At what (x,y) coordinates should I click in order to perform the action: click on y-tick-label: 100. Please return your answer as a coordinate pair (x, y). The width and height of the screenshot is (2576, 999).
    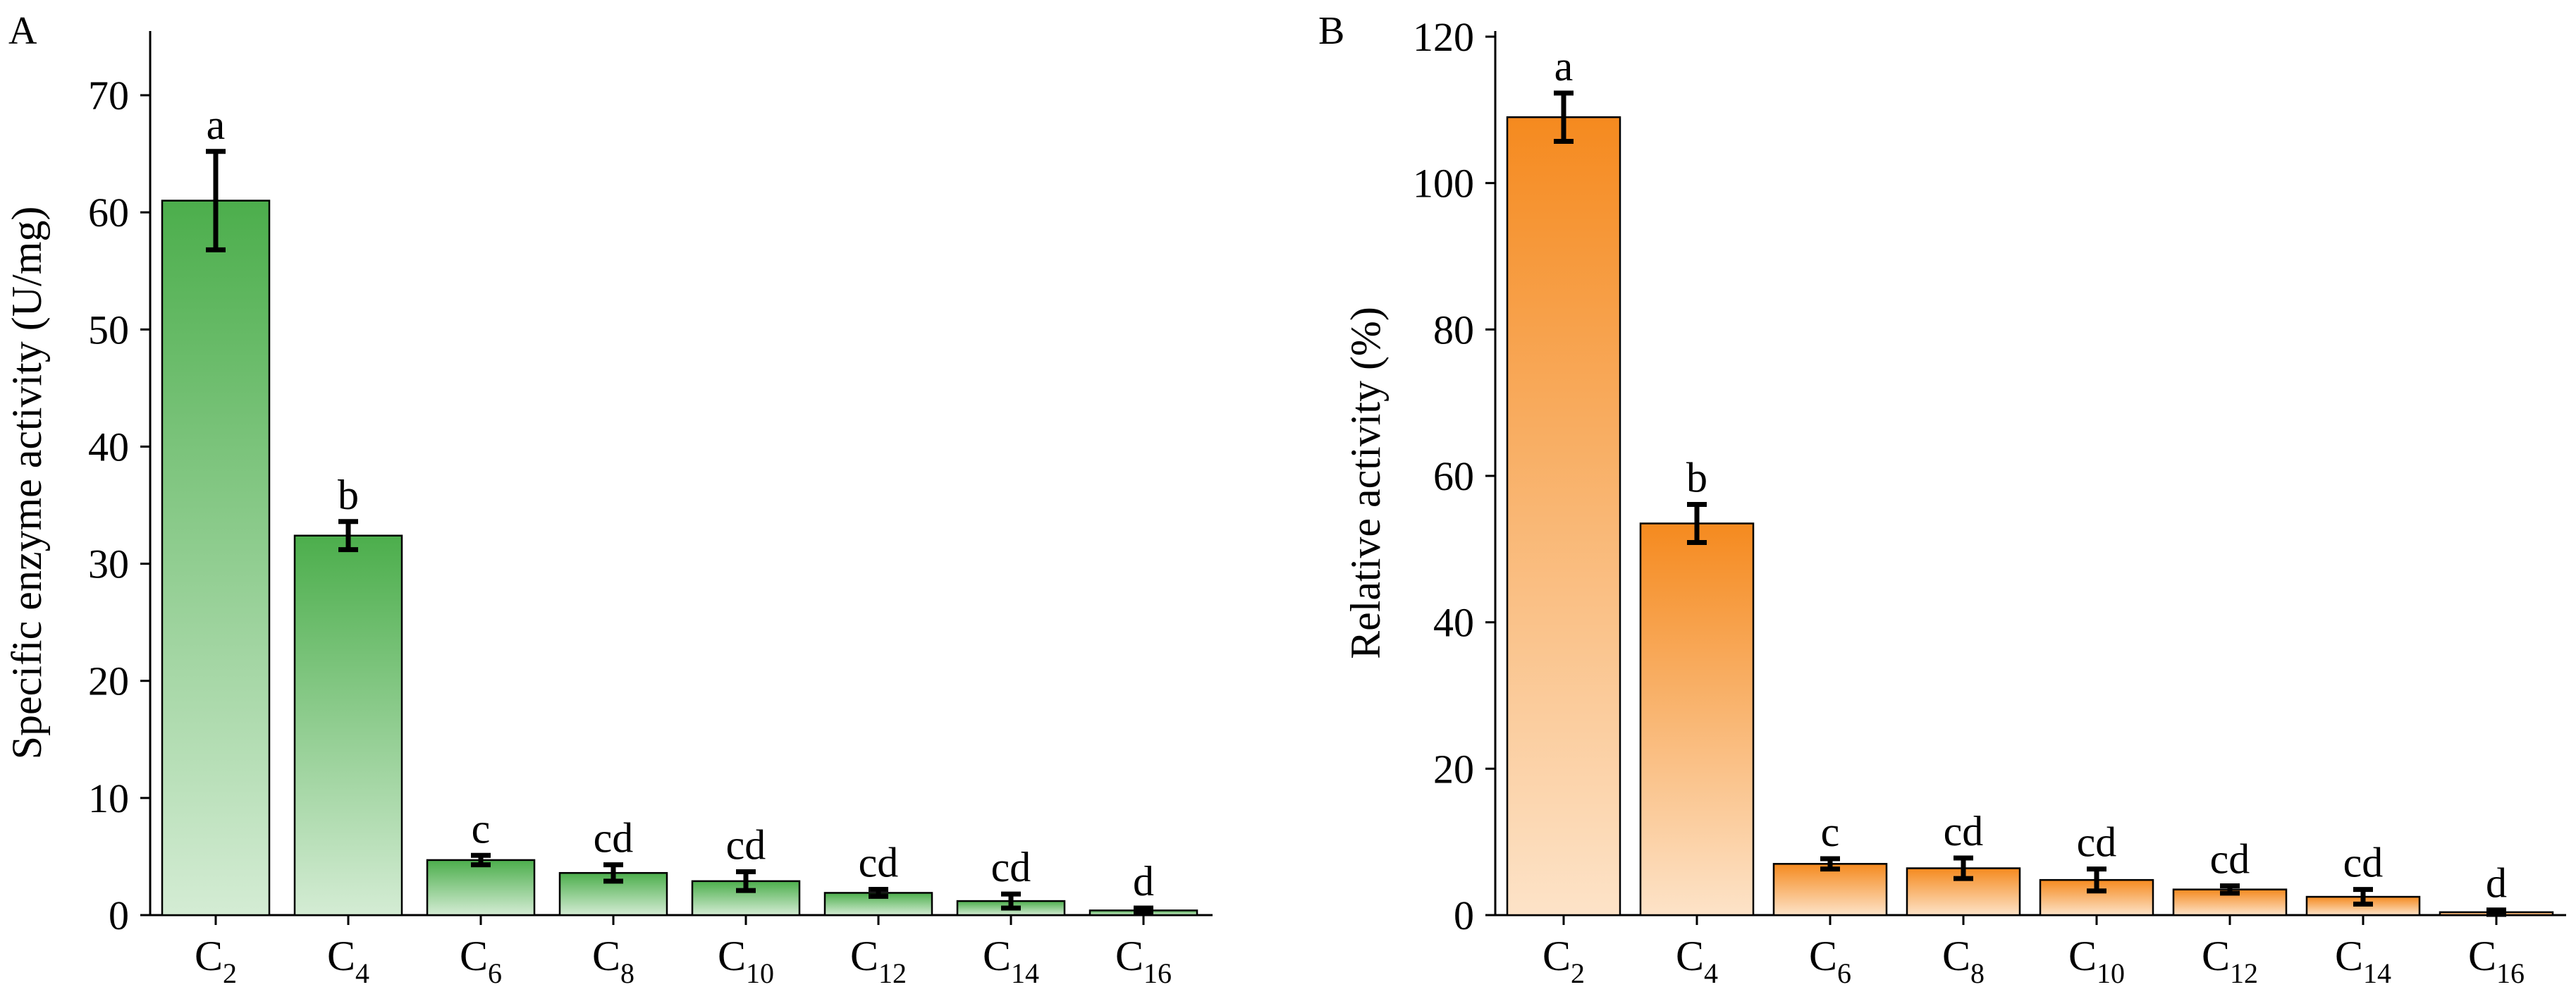
    Looking at the image, I should click on (1443, 184).